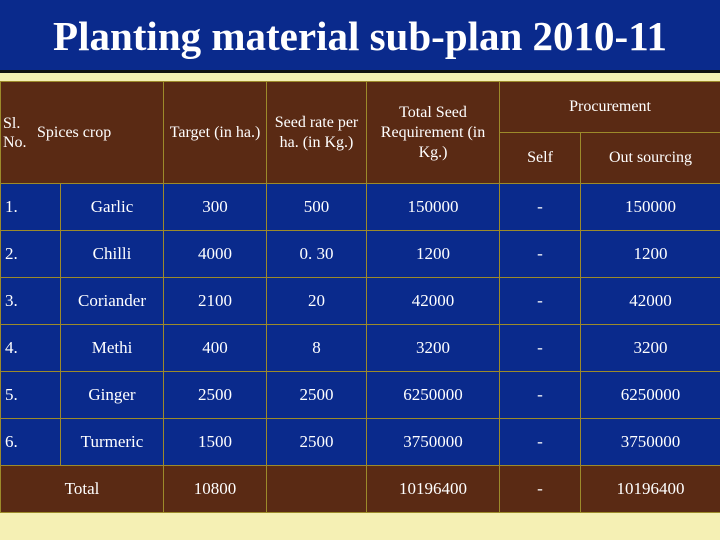 The height and width of the screenshot is (540, 720). Describe the element at coordinates (540, 489) in the screenshot. I see `total-self: -` at that location.